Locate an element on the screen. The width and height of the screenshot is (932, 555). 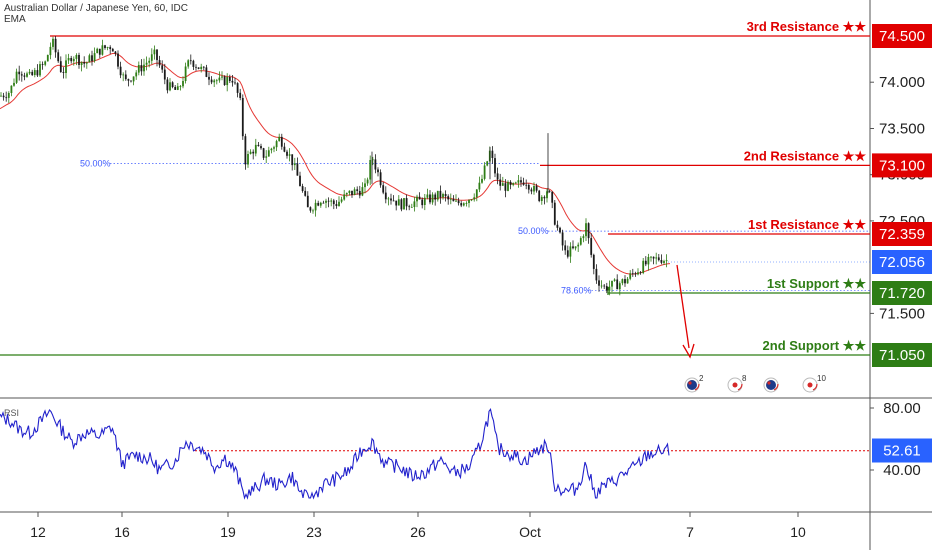
event-arc-icon is located at coordinates (776, 387).